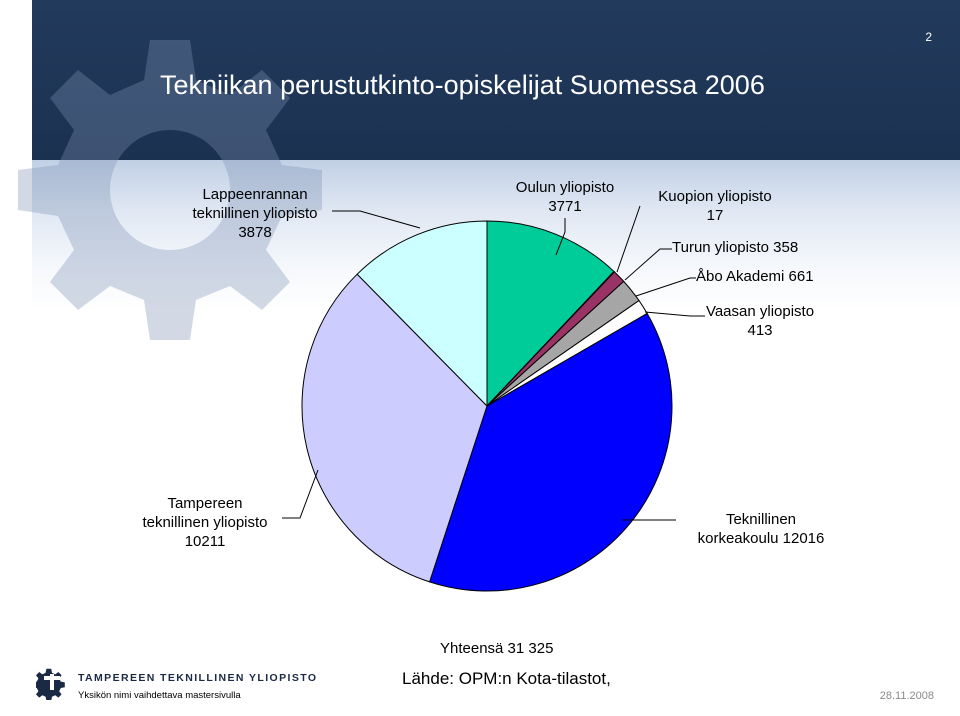 Image resolution: width=960 pixels, height=716 pixels. What do you see at coordinates (170, 190) in the screenshot?
I see `gear-decoration-icon` at bounding box center [170, 190].